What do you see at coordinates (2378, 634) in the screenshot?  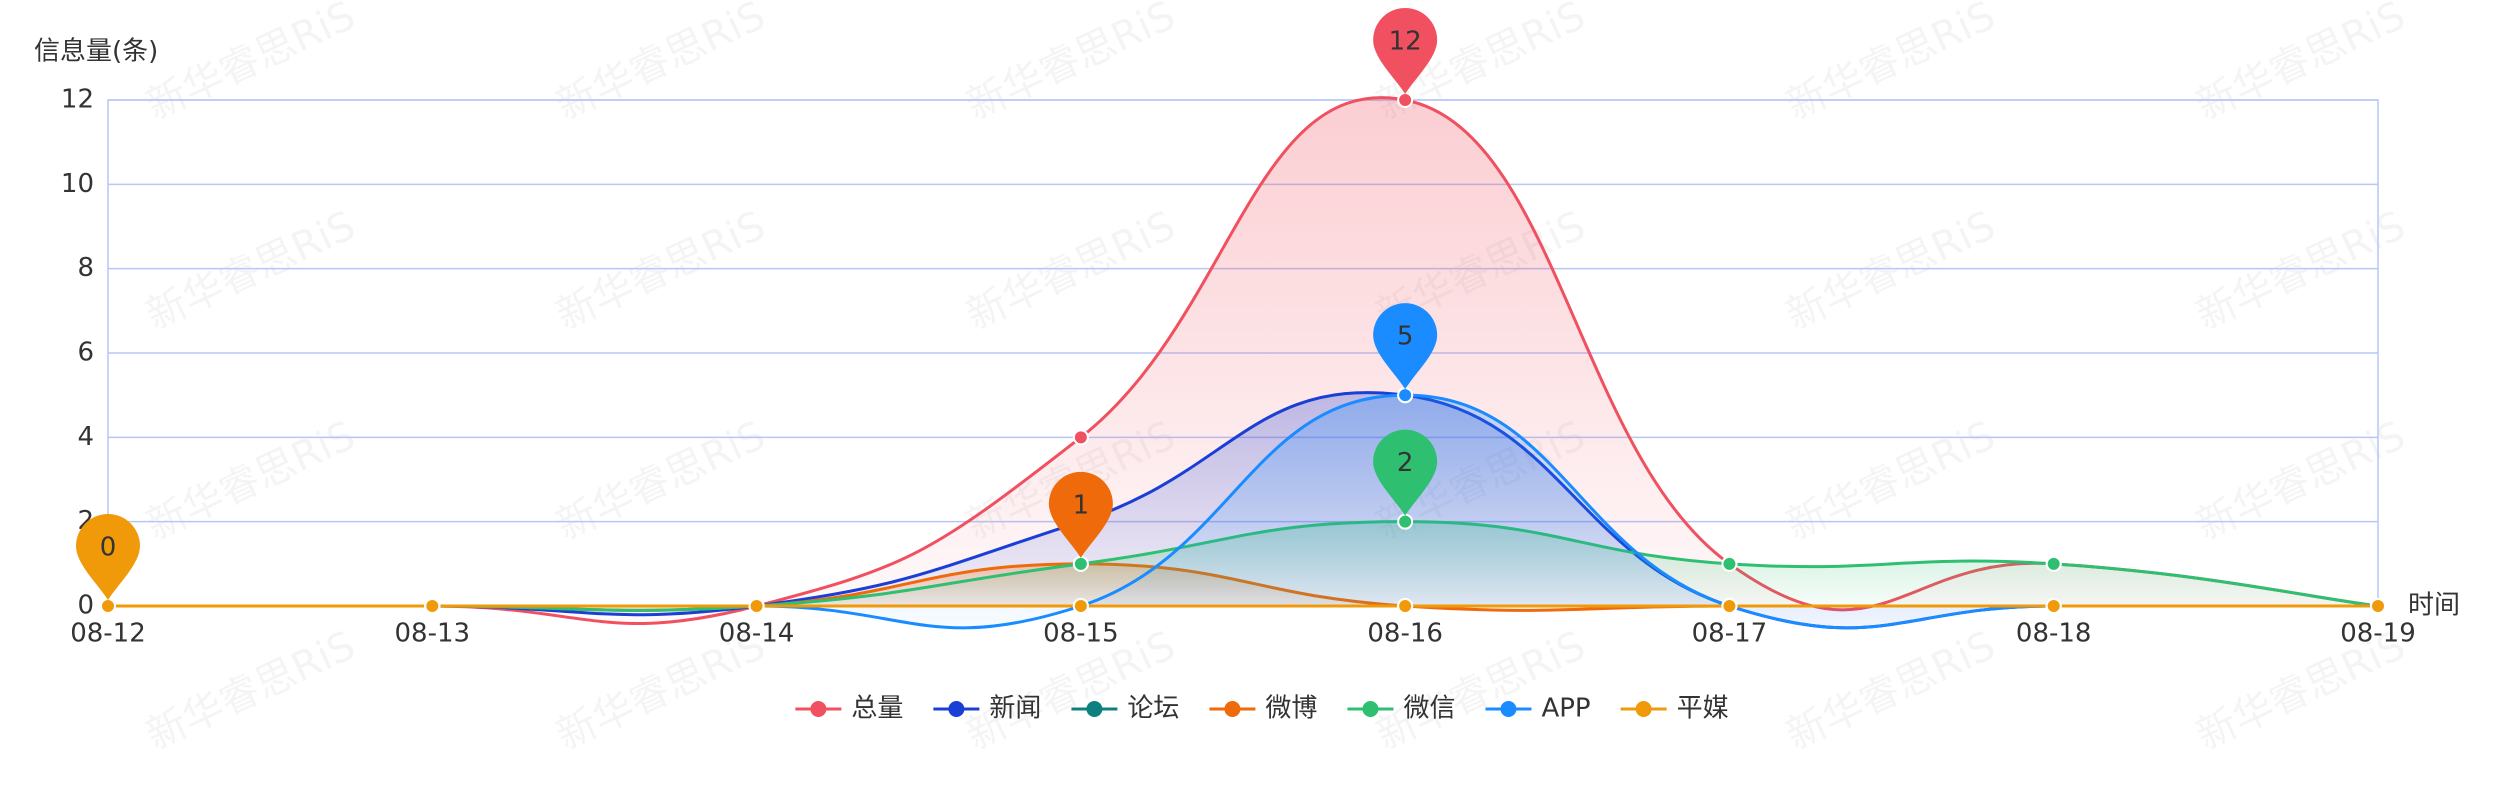 I see `x-tick-label: 08-19` at bounding box center [2378, 634].